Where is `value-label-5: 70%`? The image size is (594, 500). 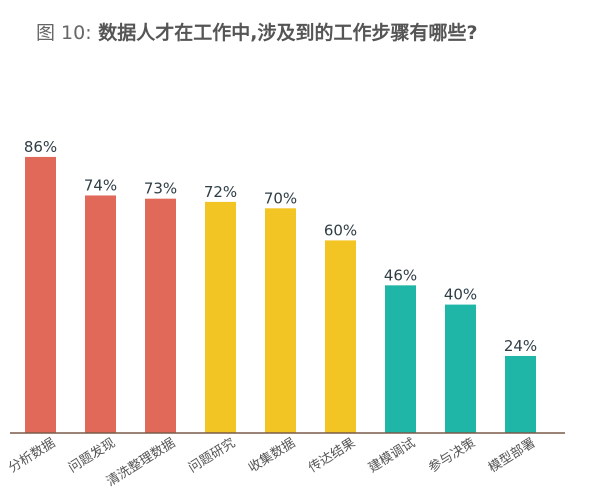
value-label-5: 70% is located at coordinates (280, 198).